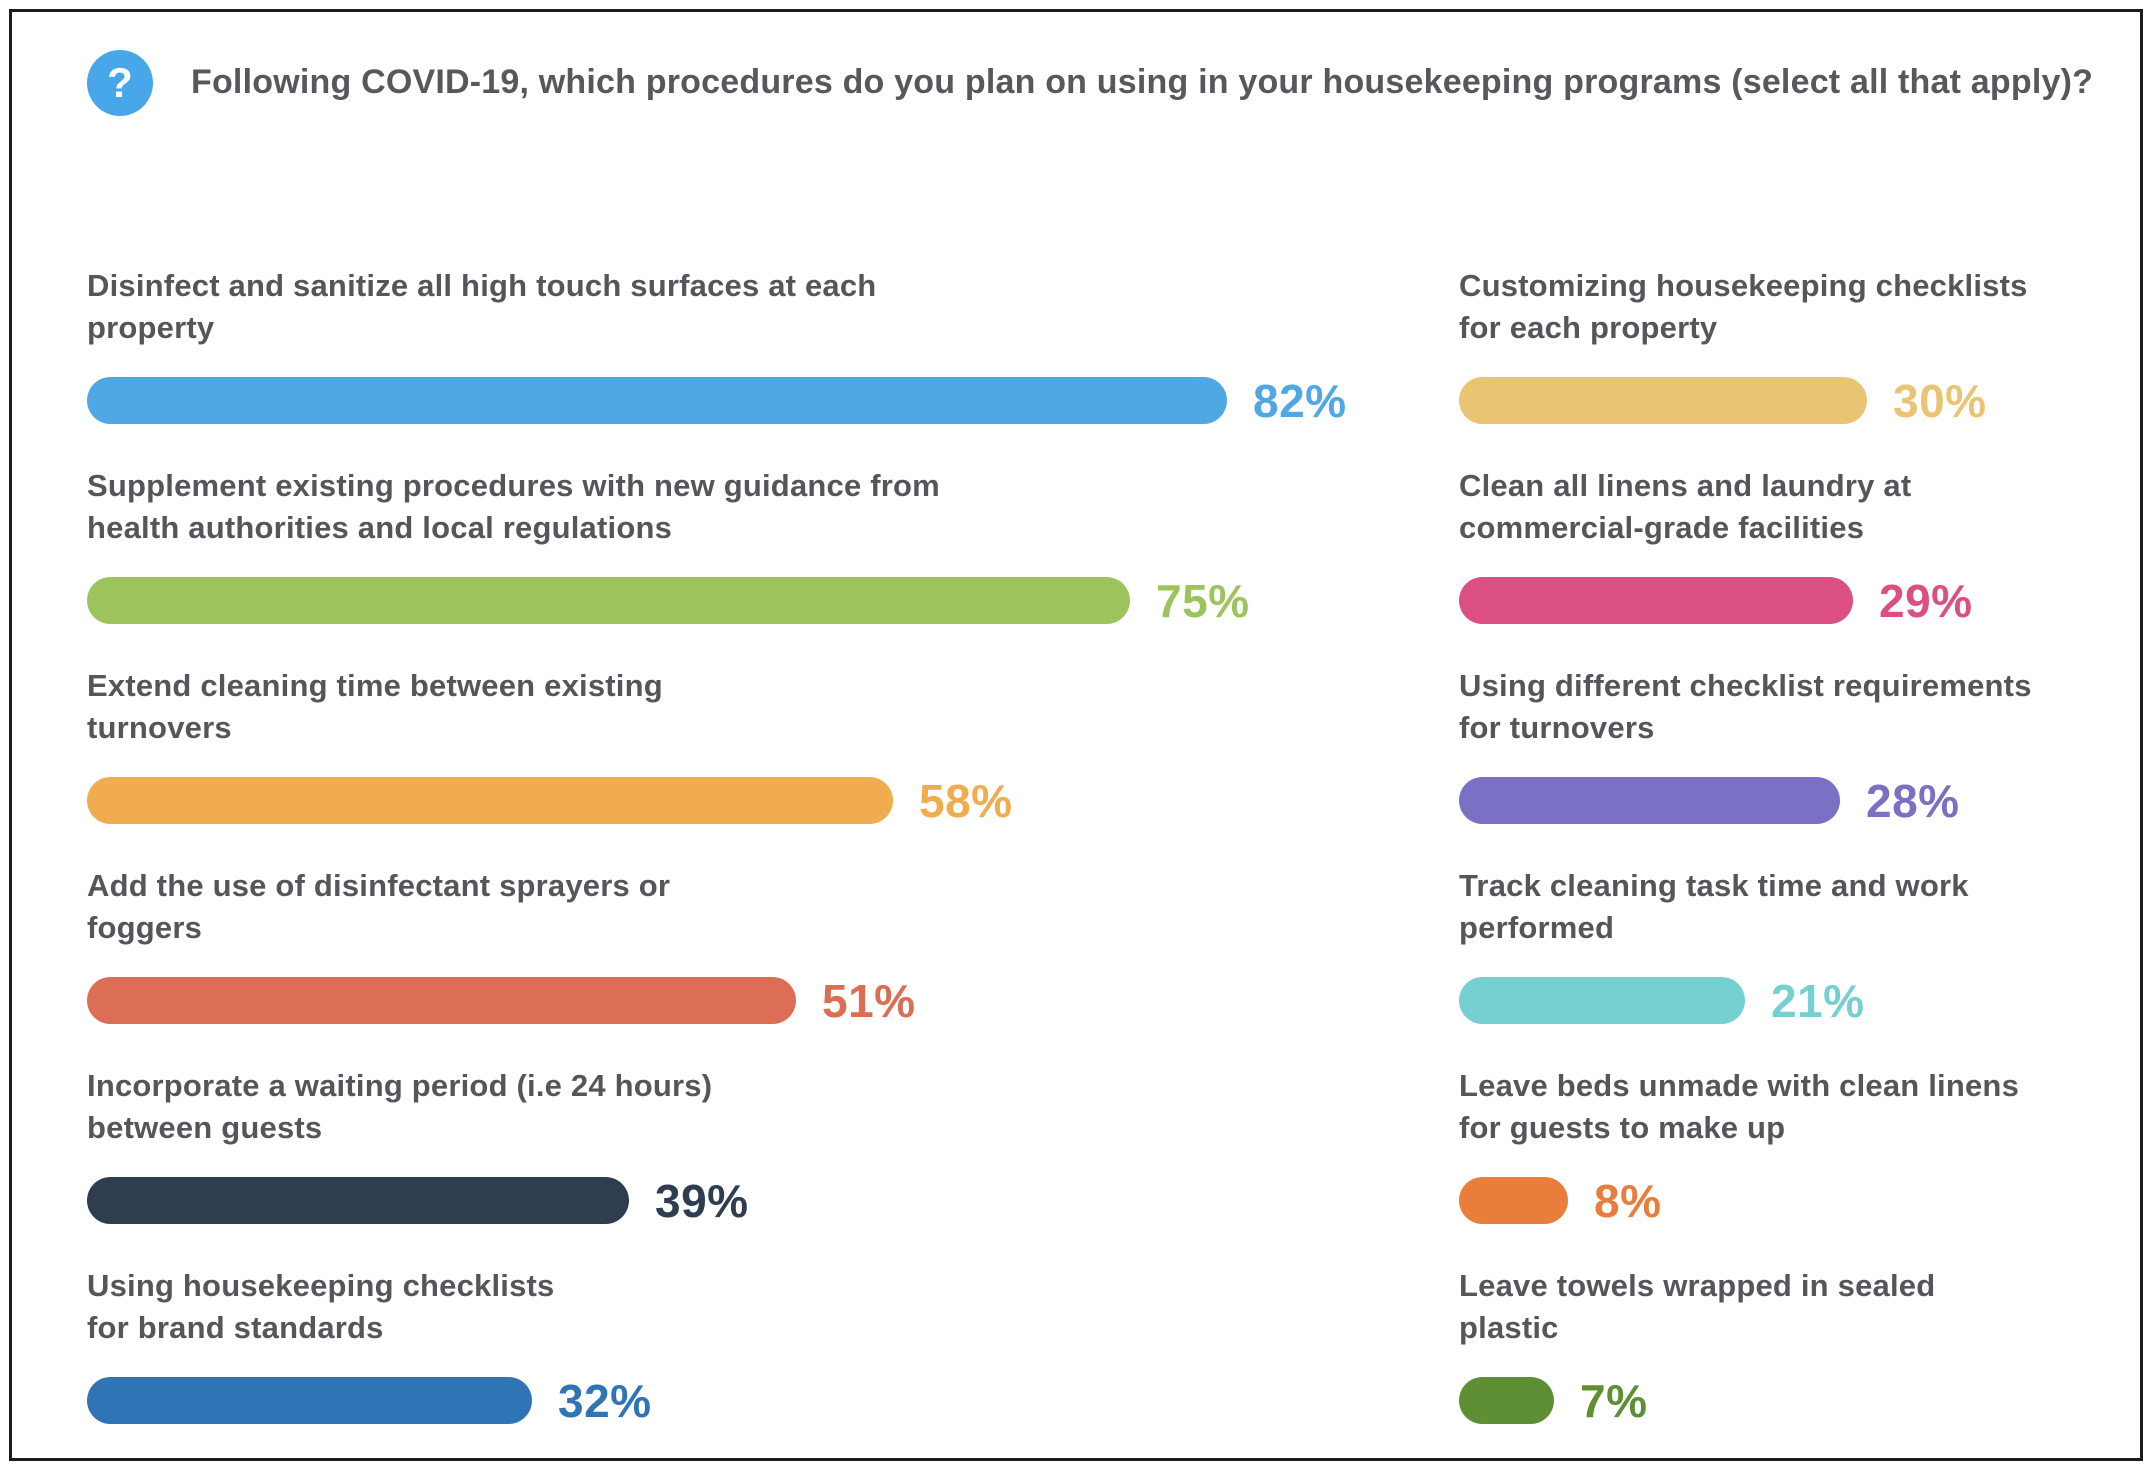  Describe the element at coordinates (1940, 400) in the screenshot. I see `bar-value: 30%` at that location.